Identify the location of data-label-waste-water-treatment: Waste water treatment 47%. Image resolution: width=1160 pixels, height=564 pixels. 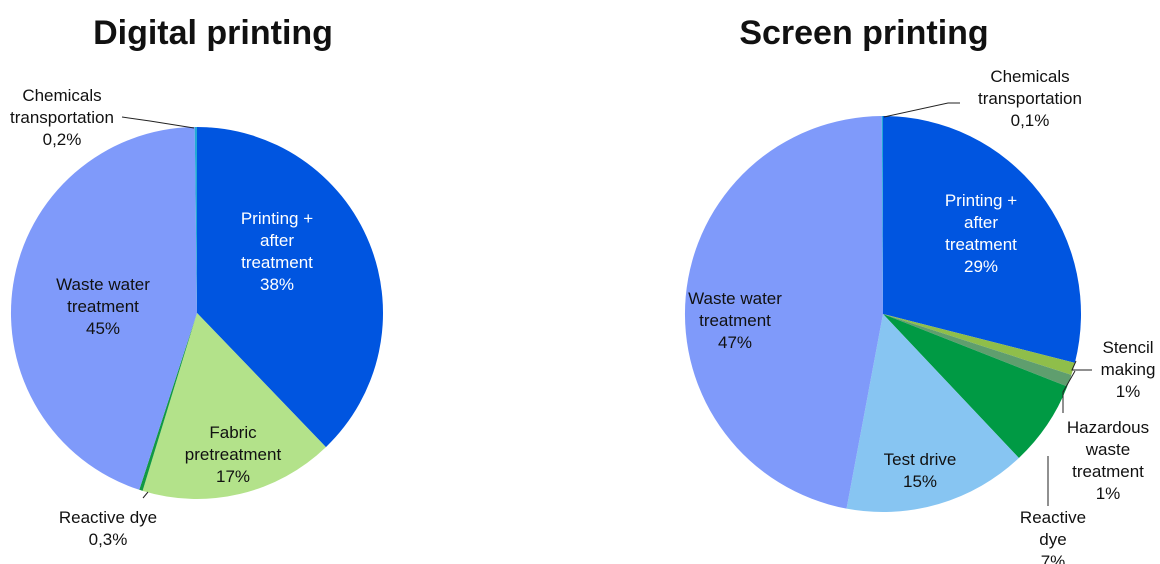
(735, 320).